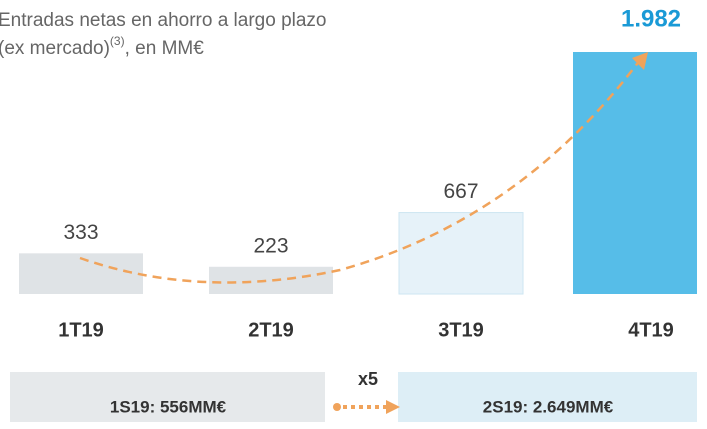 This screenshot has width=707, height=429. I want to click on trend-arrow-head, so click(640, 61).